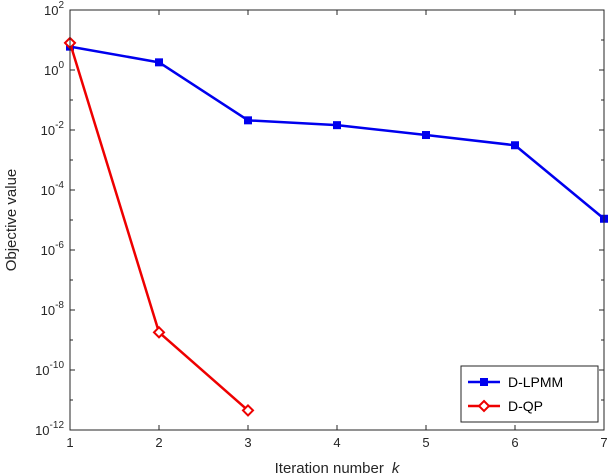 Image resolution: width=609 pixels, height=476 pixels. I want to click on y-tick-label: 10⁻¹², so click(49, 429).